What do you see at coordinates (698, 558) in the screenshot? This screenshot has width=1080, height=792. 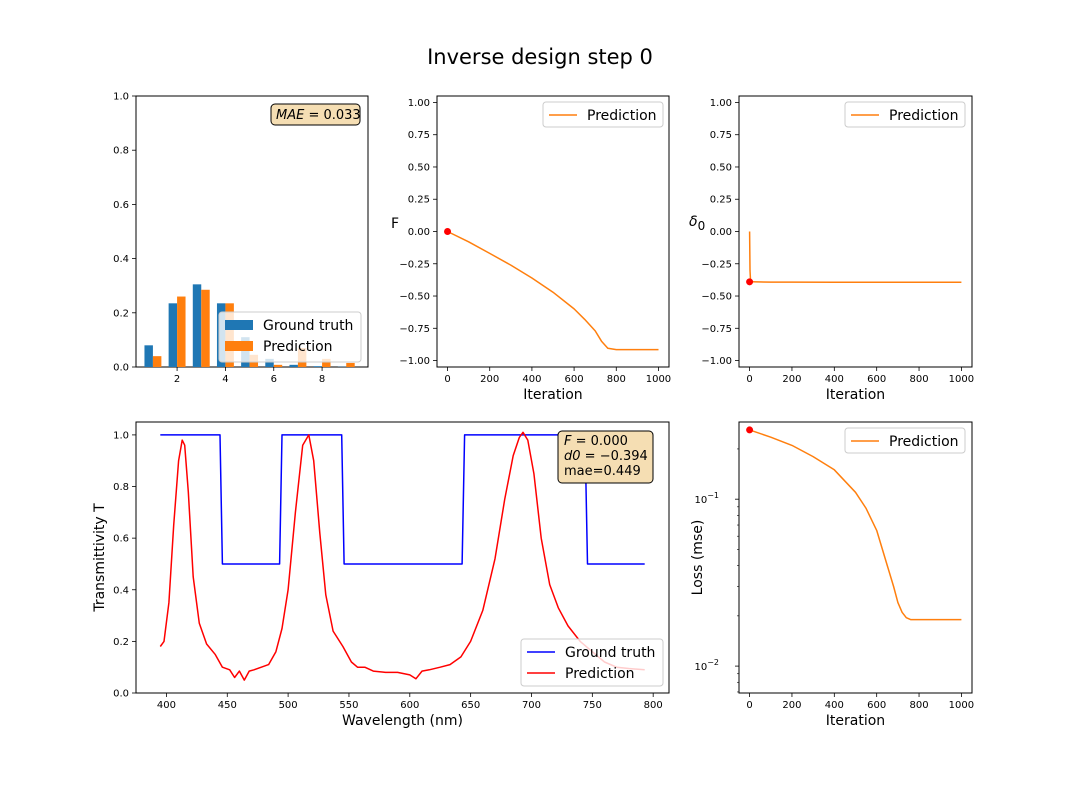 I see `loss-ylabel: Loss (mse)` at bounding box center [698, 558].